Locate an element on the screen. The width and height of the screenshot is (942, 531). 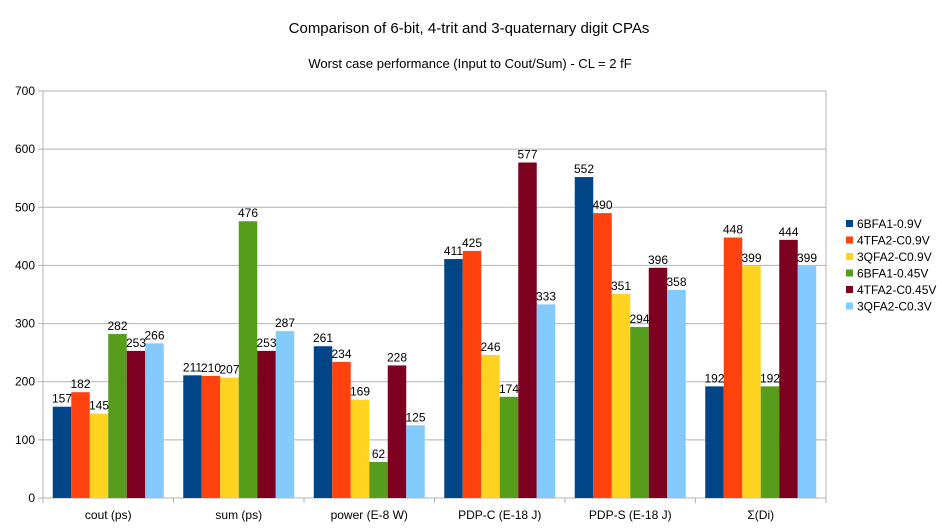
y-tick-label: 300 is located at coordinates (25, 324).